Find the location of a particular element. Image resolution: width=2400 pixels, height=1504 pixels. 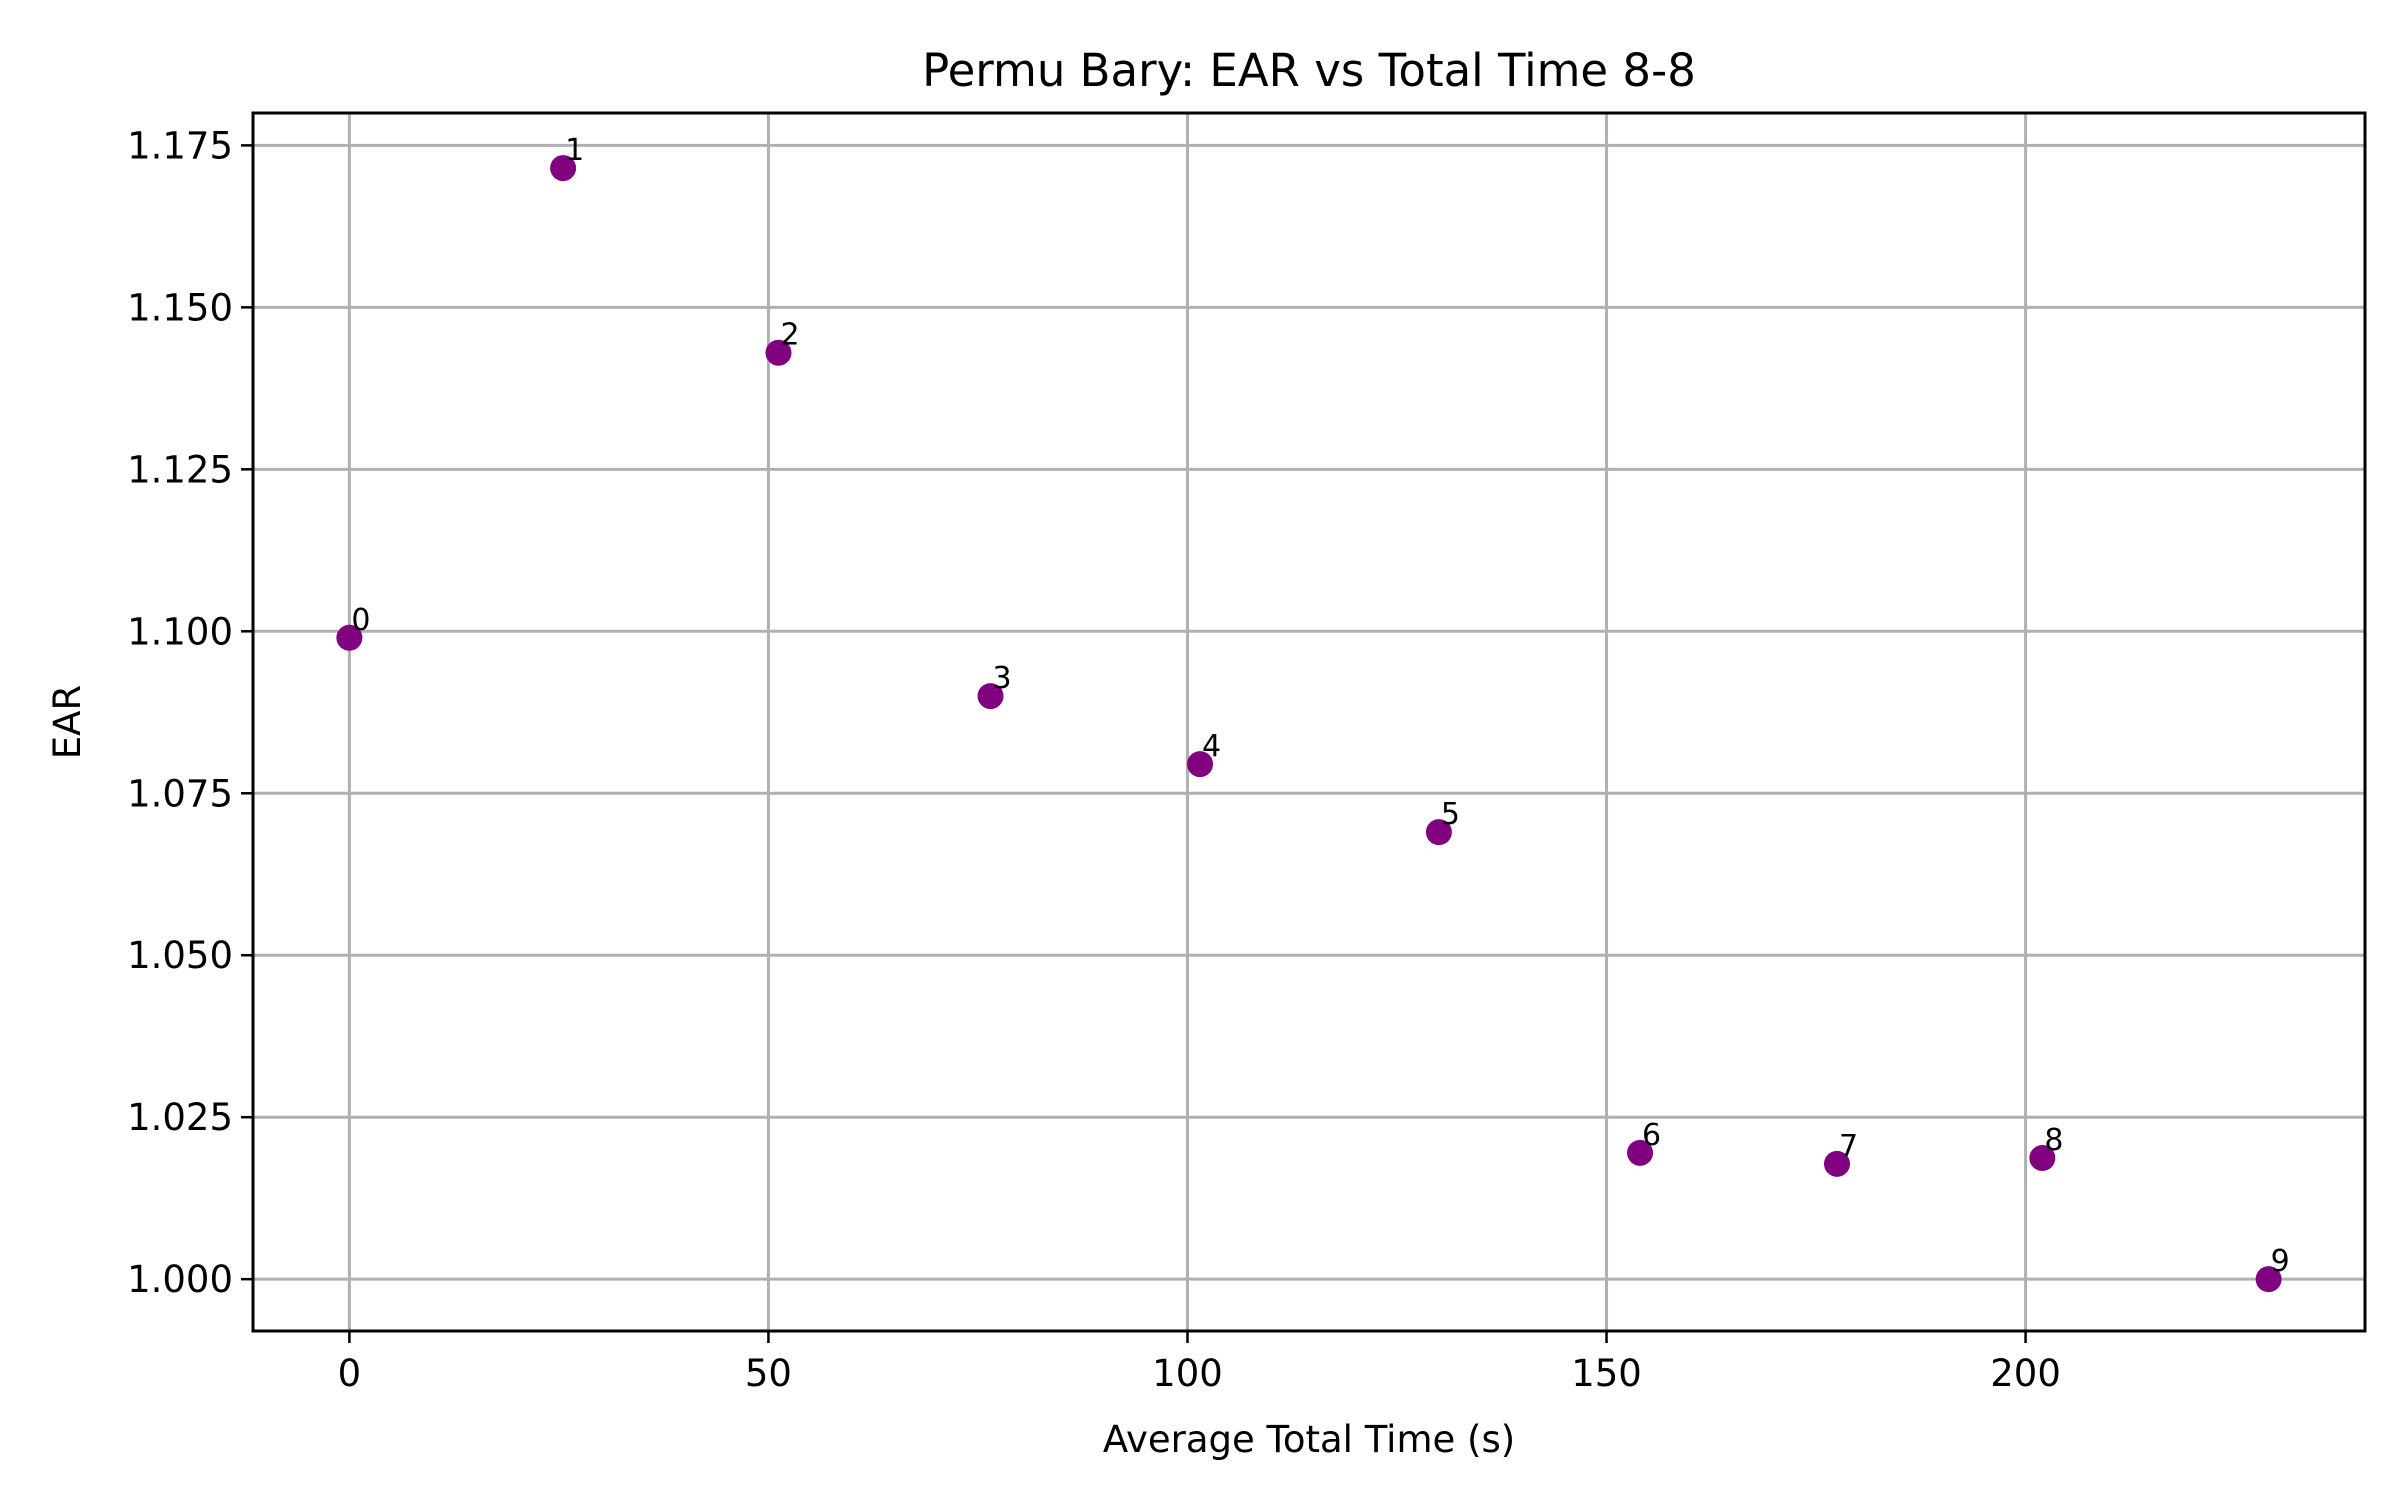

x-tick-label: 150 is located at coordinates (1606, 1373).